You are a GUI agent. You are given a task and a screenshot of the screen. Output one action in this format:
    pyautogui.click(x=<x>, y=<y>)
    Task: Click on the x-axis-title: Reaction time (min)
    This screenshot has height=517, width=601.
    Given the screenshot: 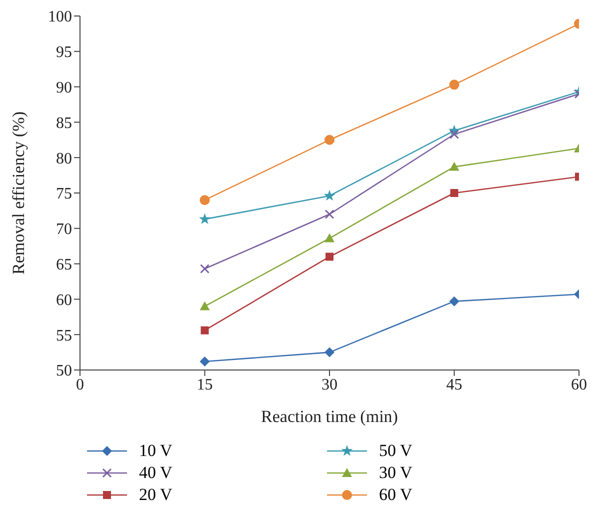 What is the action you would take?
    pyautogui.click(x=329, y=416)
    